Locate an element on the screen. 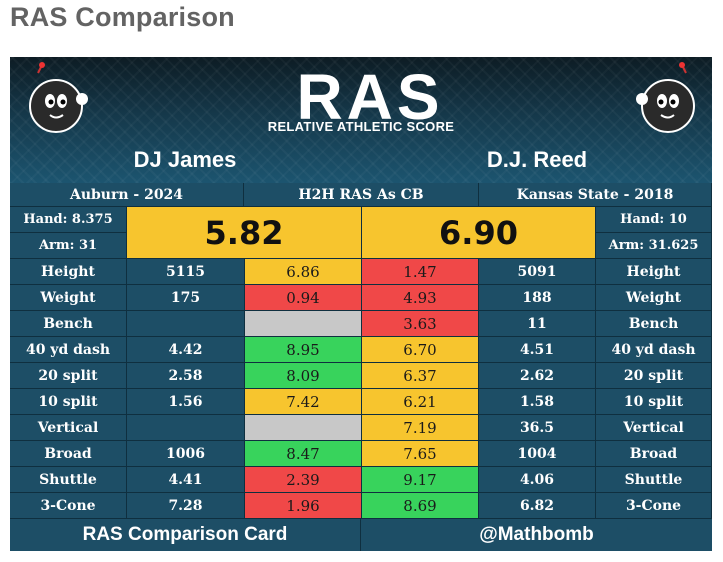  left-score-cell: 7.42 is located at coordinates (303, 402).